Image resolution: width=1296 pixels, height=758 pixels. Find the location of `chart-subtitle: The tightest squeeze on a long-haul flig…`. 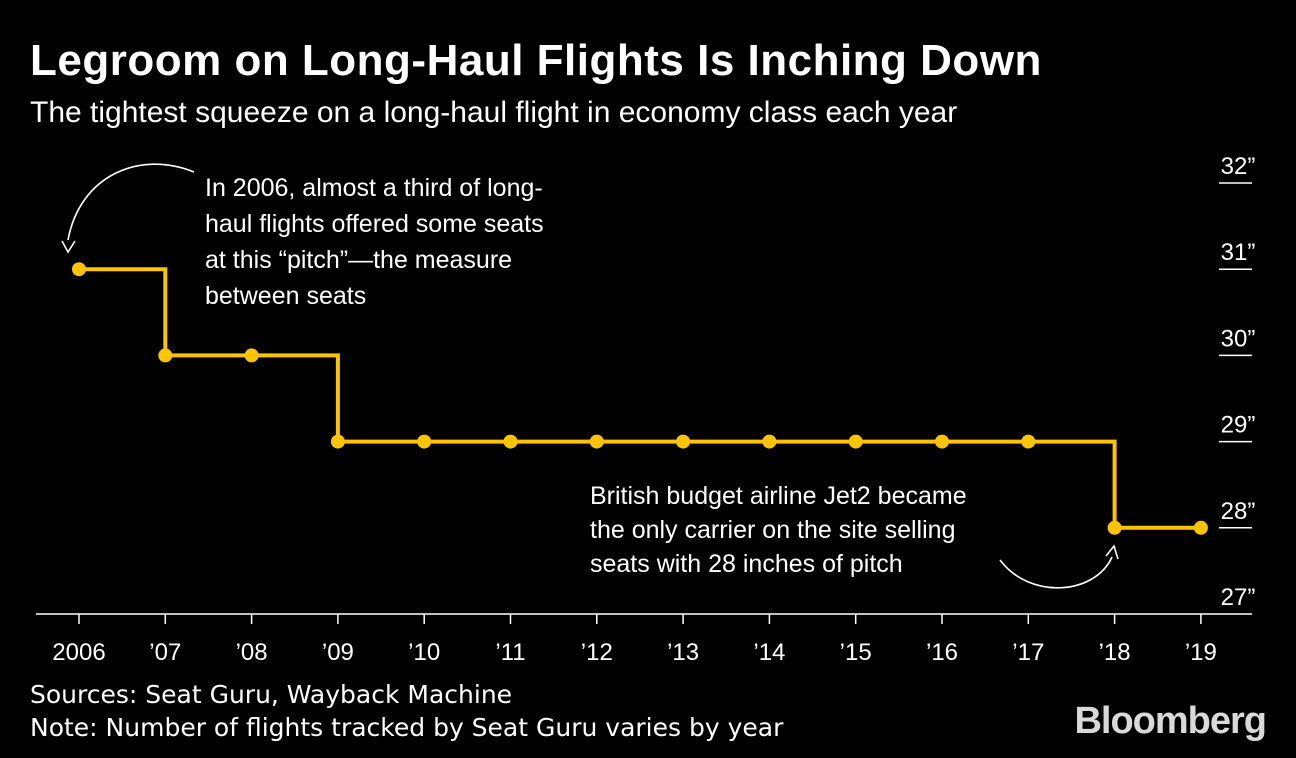

chart-subtitle: The tightest squeeze on a long-haul flig… is located at coordinates (494, 112).